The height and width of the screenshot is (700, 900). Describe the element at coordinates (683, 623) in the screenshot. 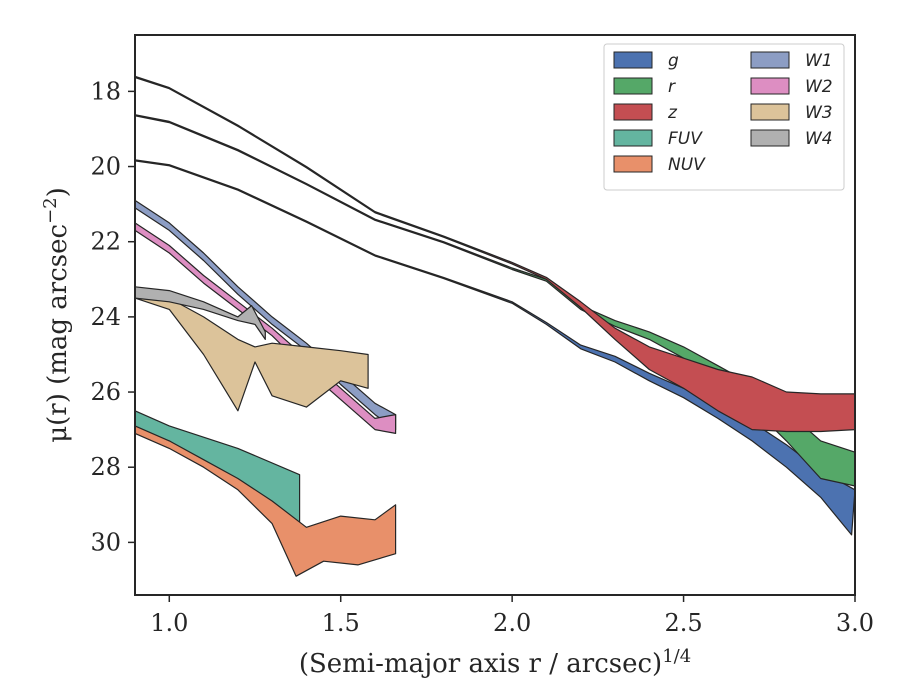

I see `x-tick-label: 2.5` at that location.